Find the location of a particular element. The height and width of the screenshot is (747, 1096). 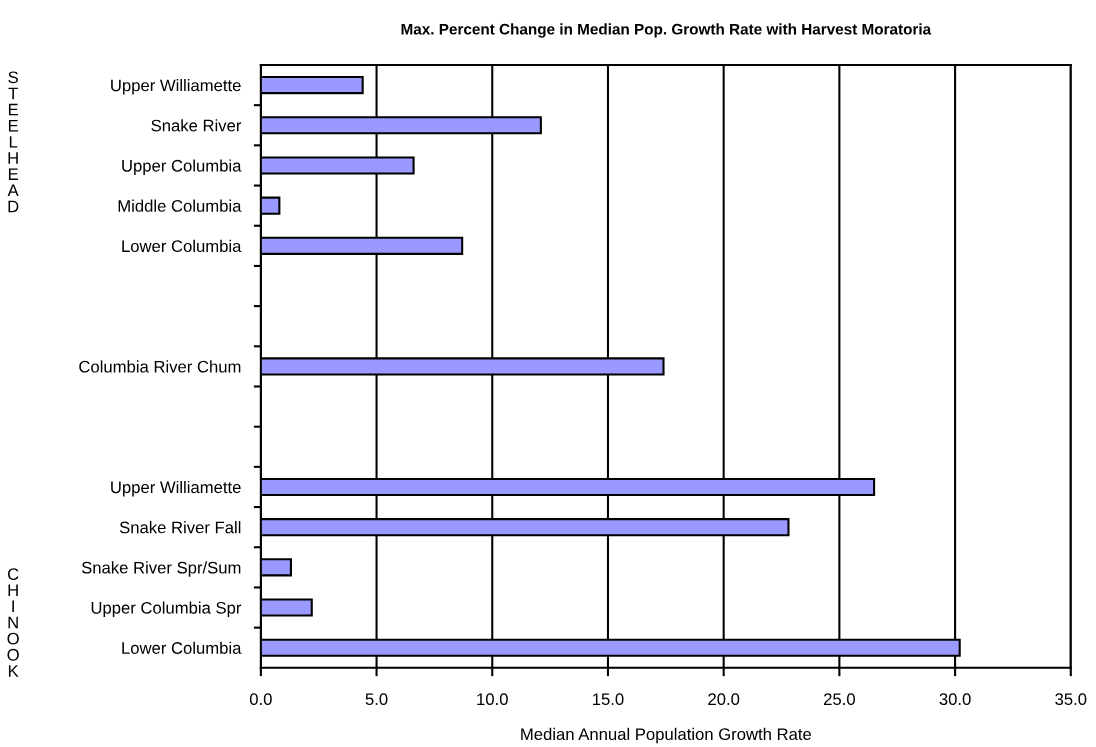

x-tick-label: 5.0 is located at coordinates (376, 699).